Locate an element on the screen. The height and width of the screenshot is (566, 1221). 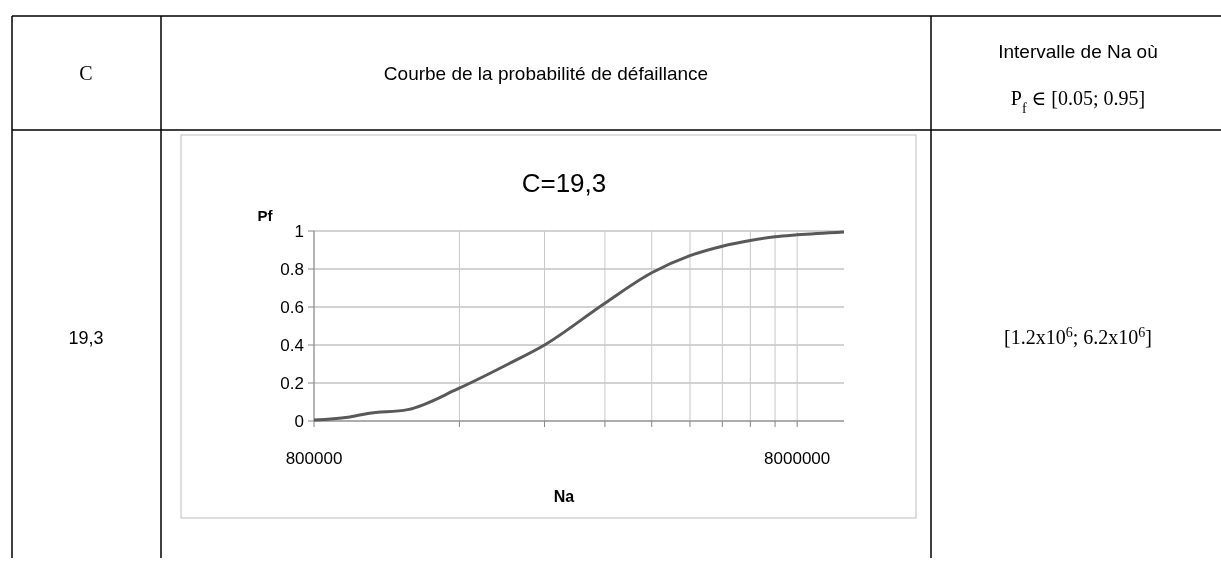
y-tick-label: 0.4 is located at coordinates (292, 345).